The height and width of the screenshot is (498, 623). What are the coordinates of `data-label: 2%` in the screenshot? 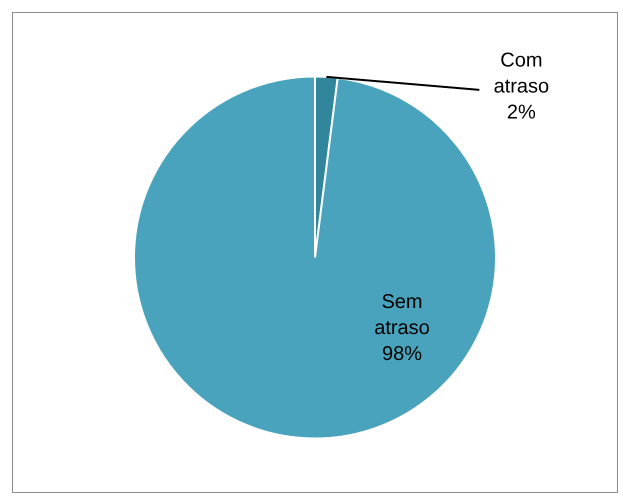 It's located at (521, 112).